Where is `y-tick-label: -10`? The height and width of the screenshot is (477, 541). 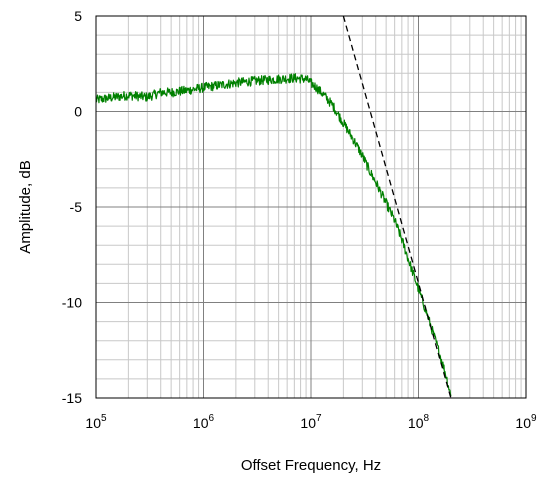
y-tick-label: -10 is located at coordinates (72, 303).